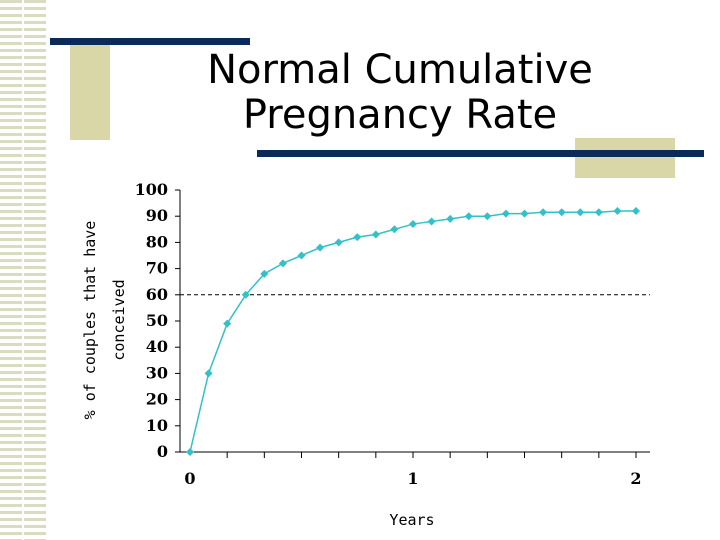 This screenshot has height=540, width=720. Describe the element at coordinates (90, 320) in the screenshot. I see `y-axis-label-line-1: % of couples that have` at that location.